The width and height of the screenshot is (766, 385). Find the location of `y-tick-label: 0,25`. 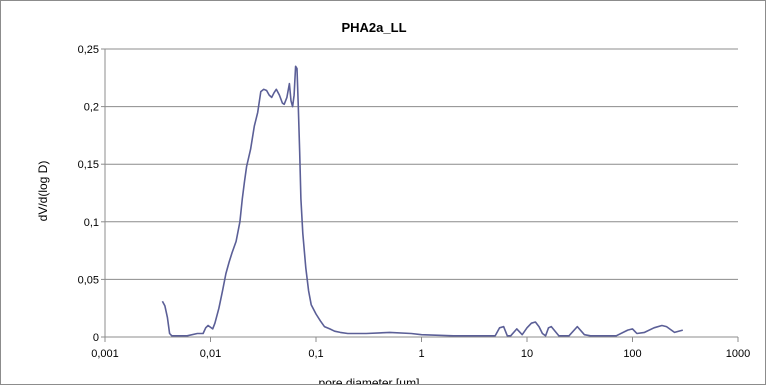

y-tick-label: 0,25 is located at coordinates (88, 50).